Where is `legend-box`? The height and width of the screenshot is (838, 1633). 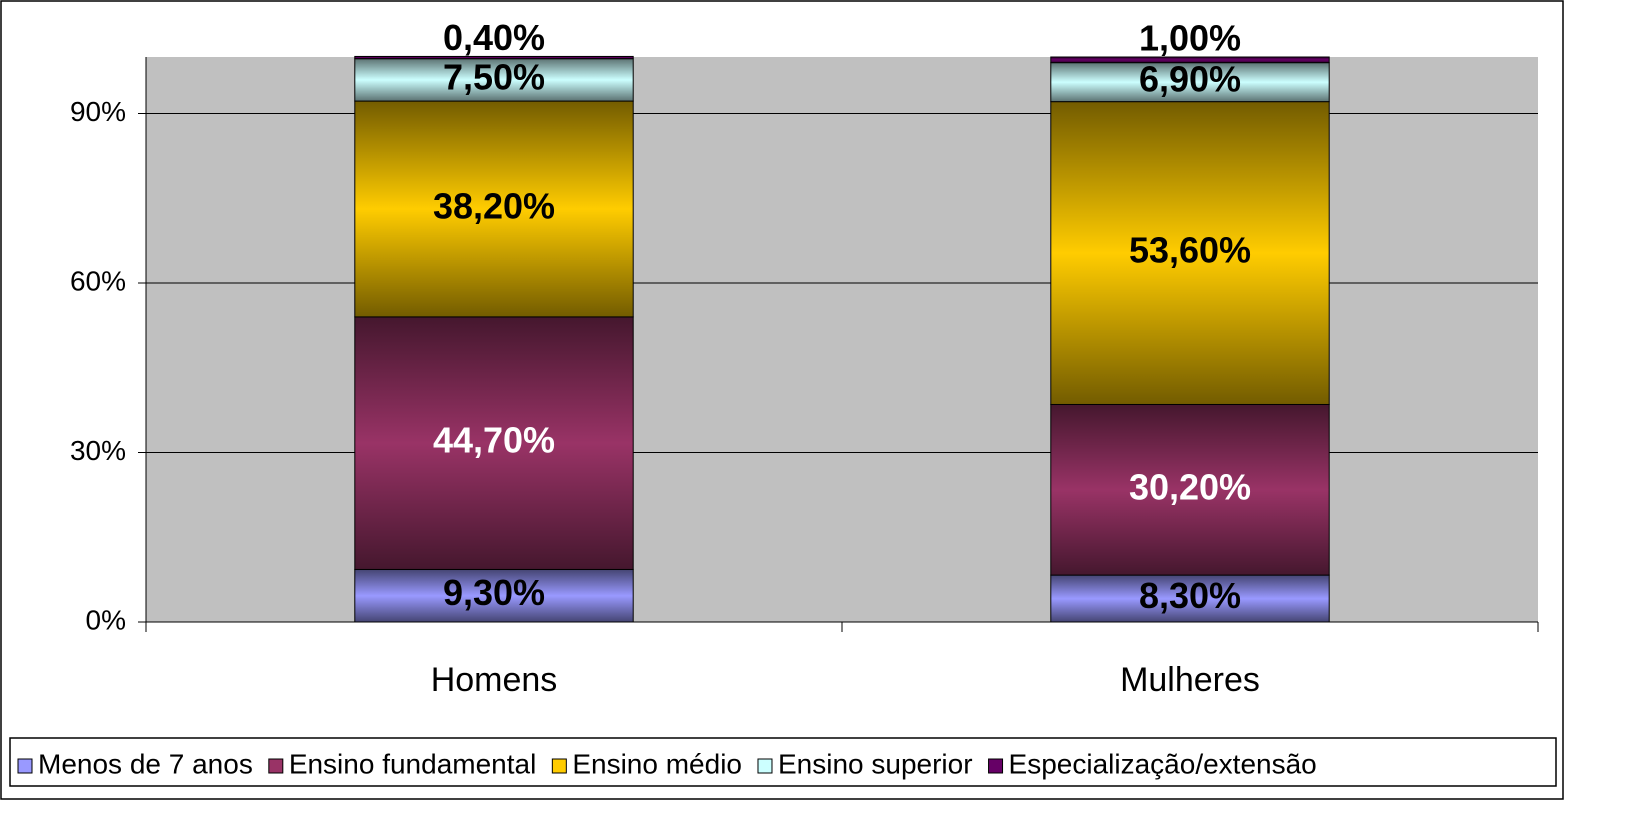 legend-box is located at coordinates (783, 762).